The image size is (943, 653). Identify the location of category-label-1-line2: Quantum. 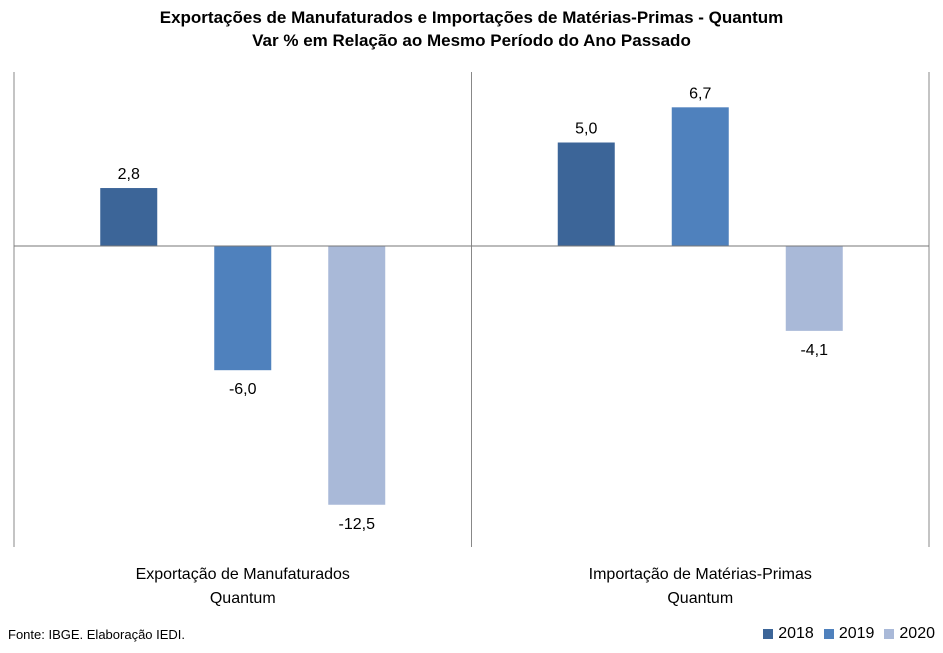
(243, 598).